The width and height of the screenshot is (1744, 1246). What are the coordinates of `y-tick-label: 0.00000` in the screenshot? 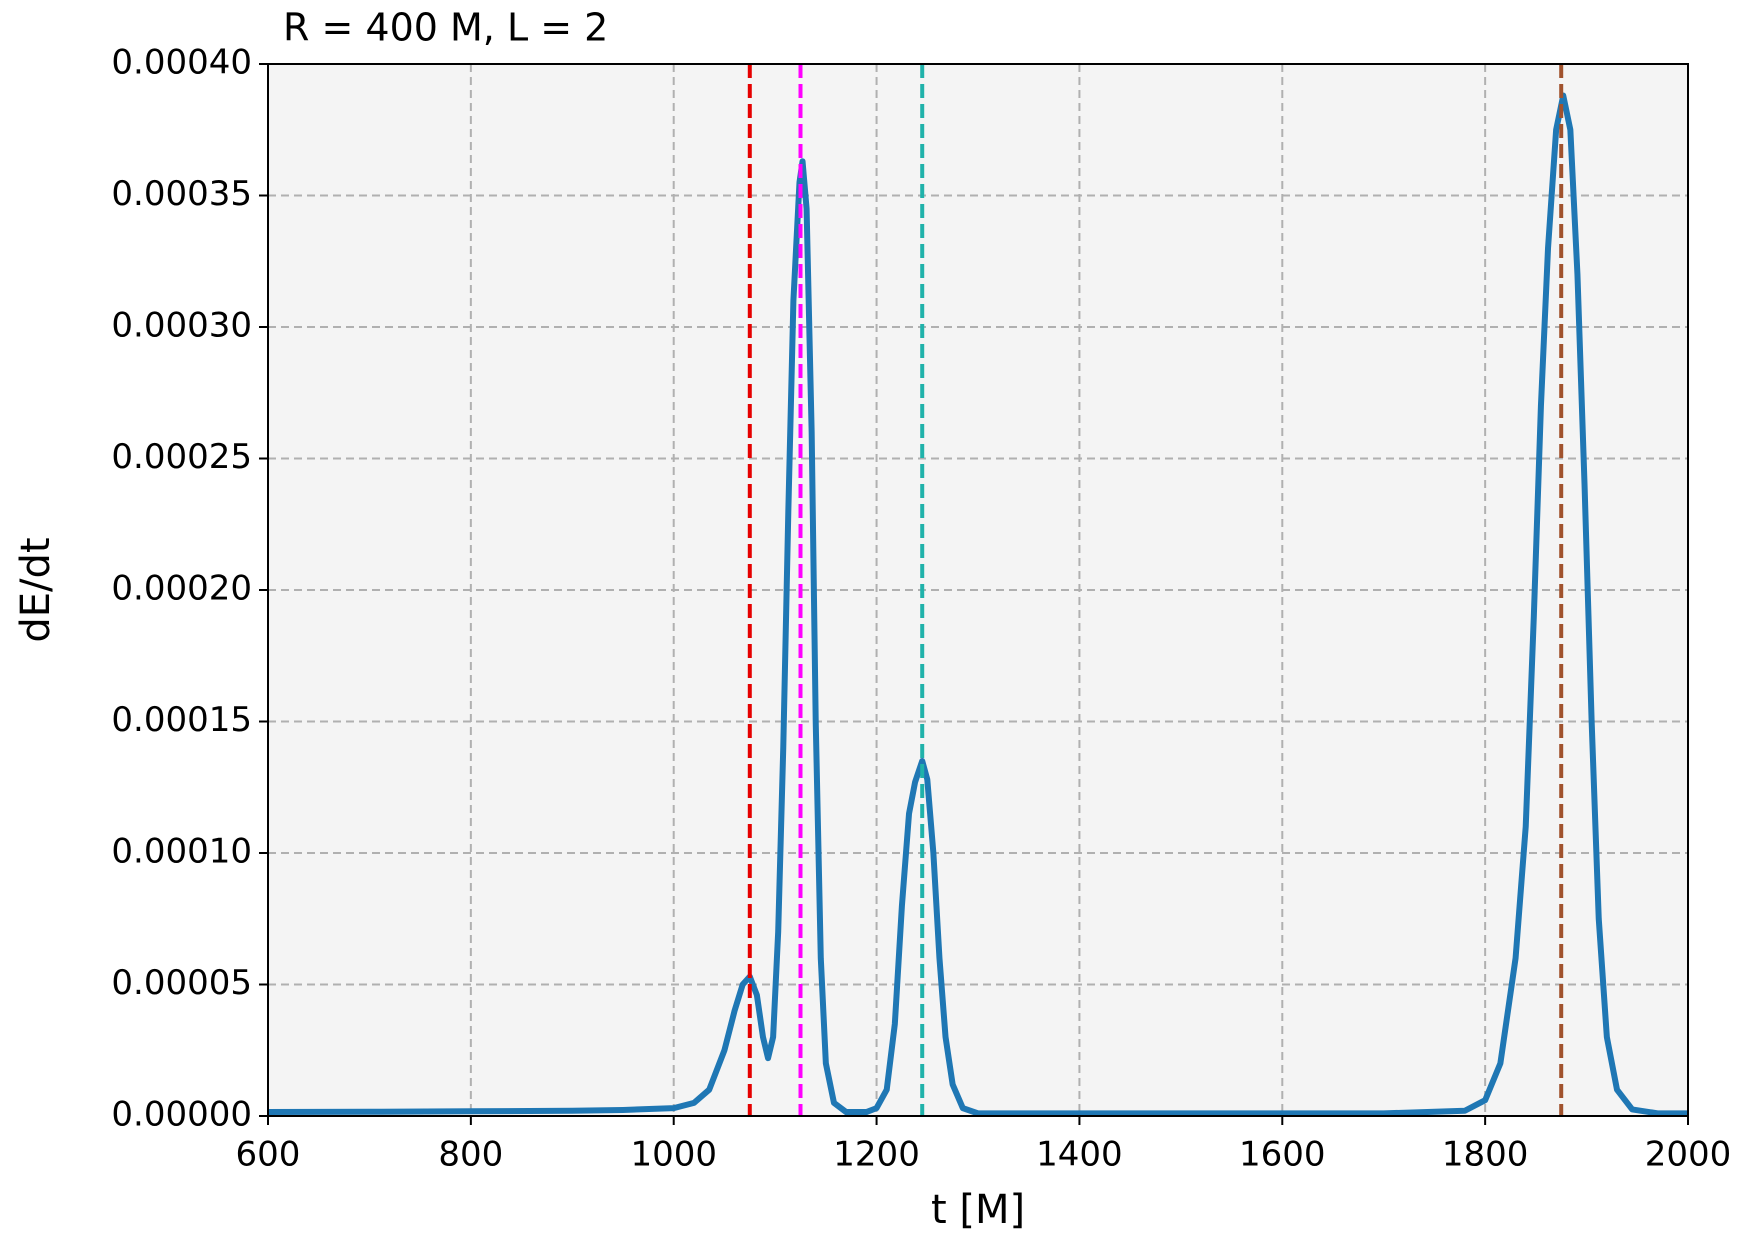 It's located at (181, 1115).